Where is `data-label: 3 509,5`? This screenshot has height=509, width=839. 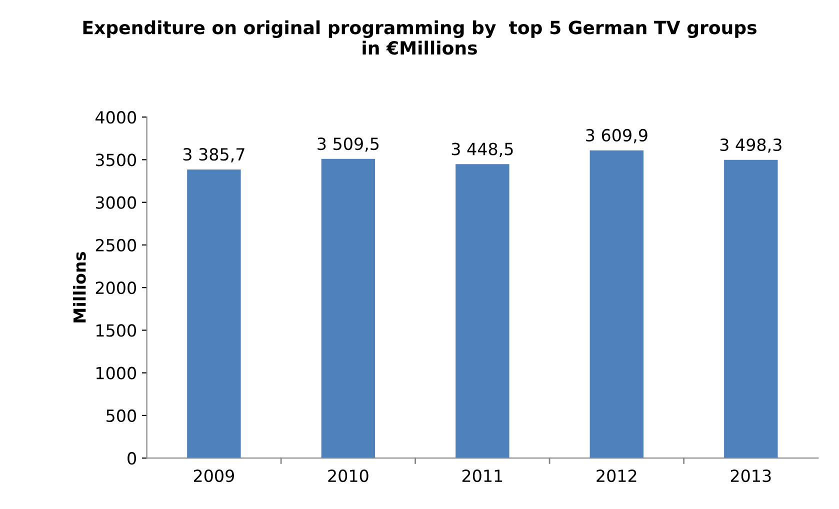 data-label: 3 509,5 is located at coordinates (348, 144).